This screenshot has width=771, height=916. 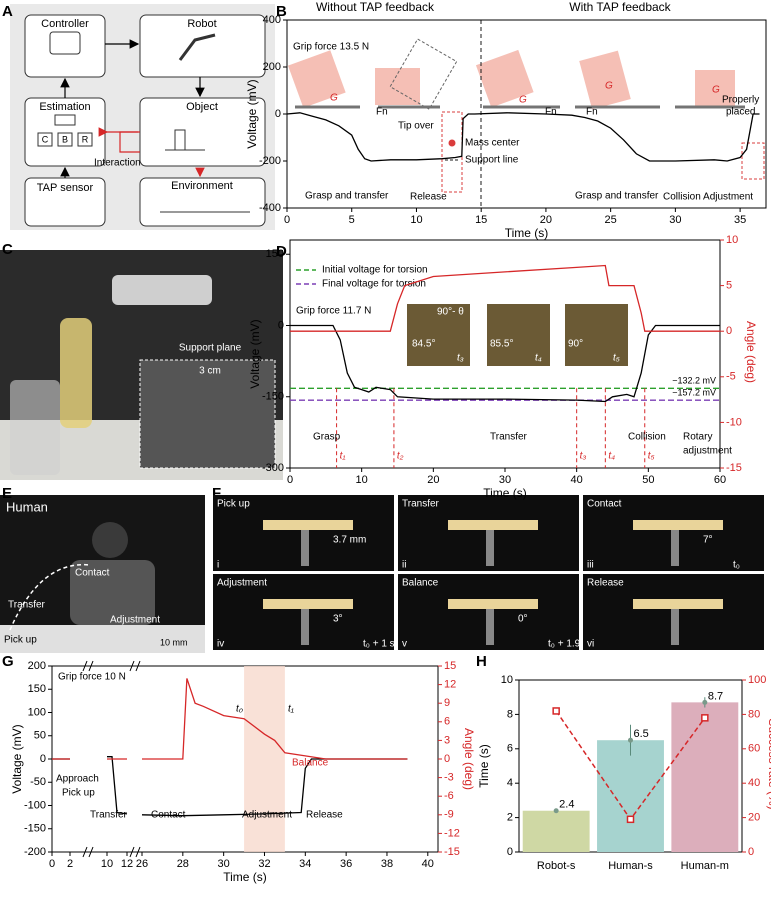 I want to click on tile-title: Balance, so click(x=420, y=583).